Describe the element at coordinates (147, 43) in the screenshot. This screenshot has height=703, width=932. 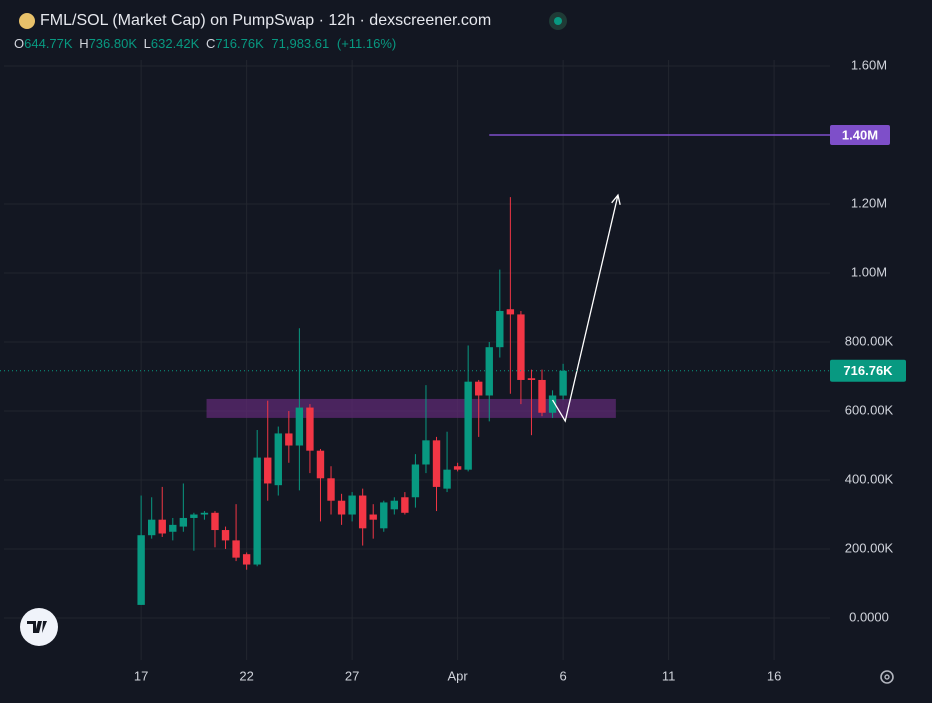
I see `low-key: L` at that location.